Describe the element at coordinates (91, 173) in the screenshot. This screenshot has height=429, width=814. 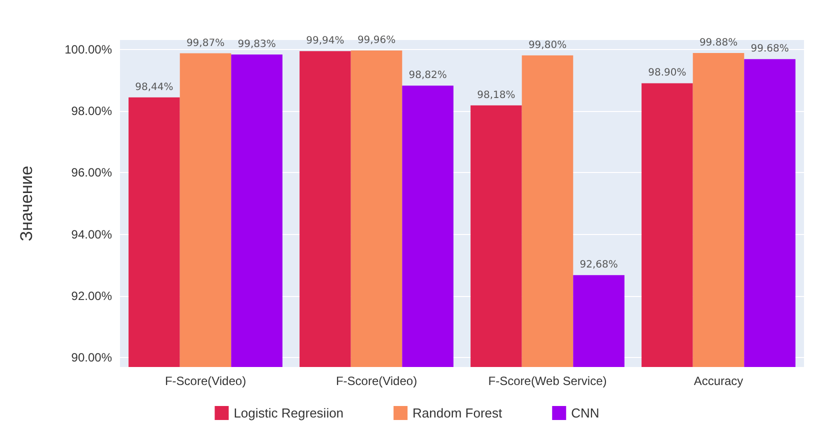
I see `y-tick-label: 96.00%` at that location.